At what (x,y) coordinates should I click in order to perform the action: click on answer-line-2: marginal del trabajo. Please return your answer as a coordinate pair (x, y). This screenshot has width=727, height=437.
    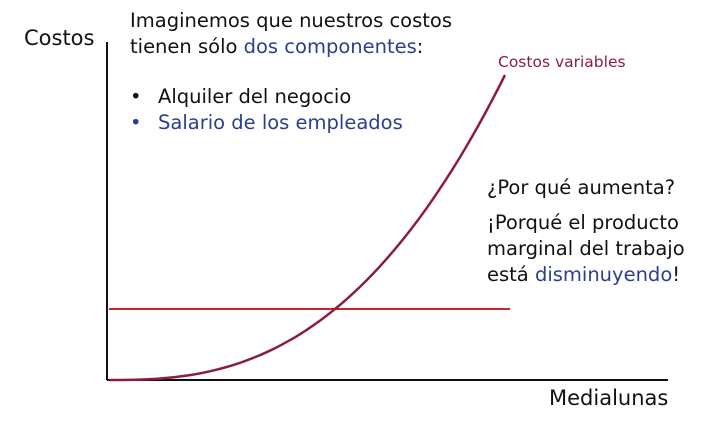
    Looking at the image, I should click on (586, 248).